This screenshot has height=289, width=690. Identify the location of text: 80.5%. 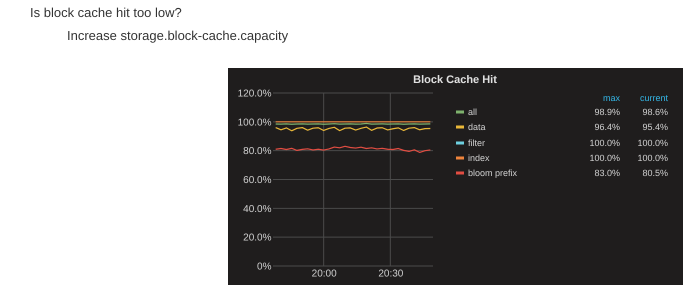
(655, 173).